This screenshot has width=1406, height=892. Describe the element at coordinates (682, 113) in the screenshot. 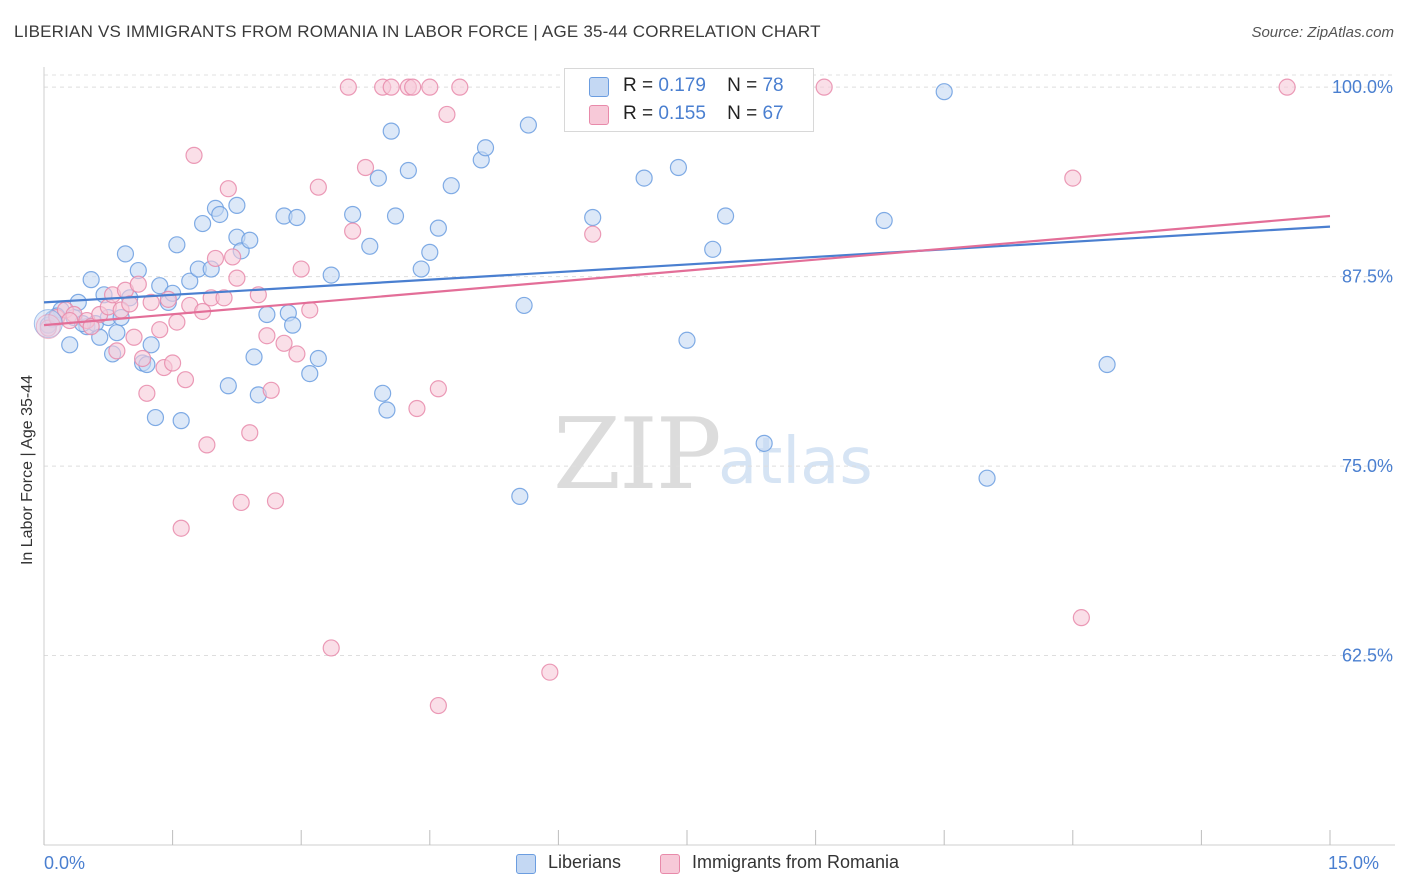

I see `romania-r-value: 0.155` at that location.